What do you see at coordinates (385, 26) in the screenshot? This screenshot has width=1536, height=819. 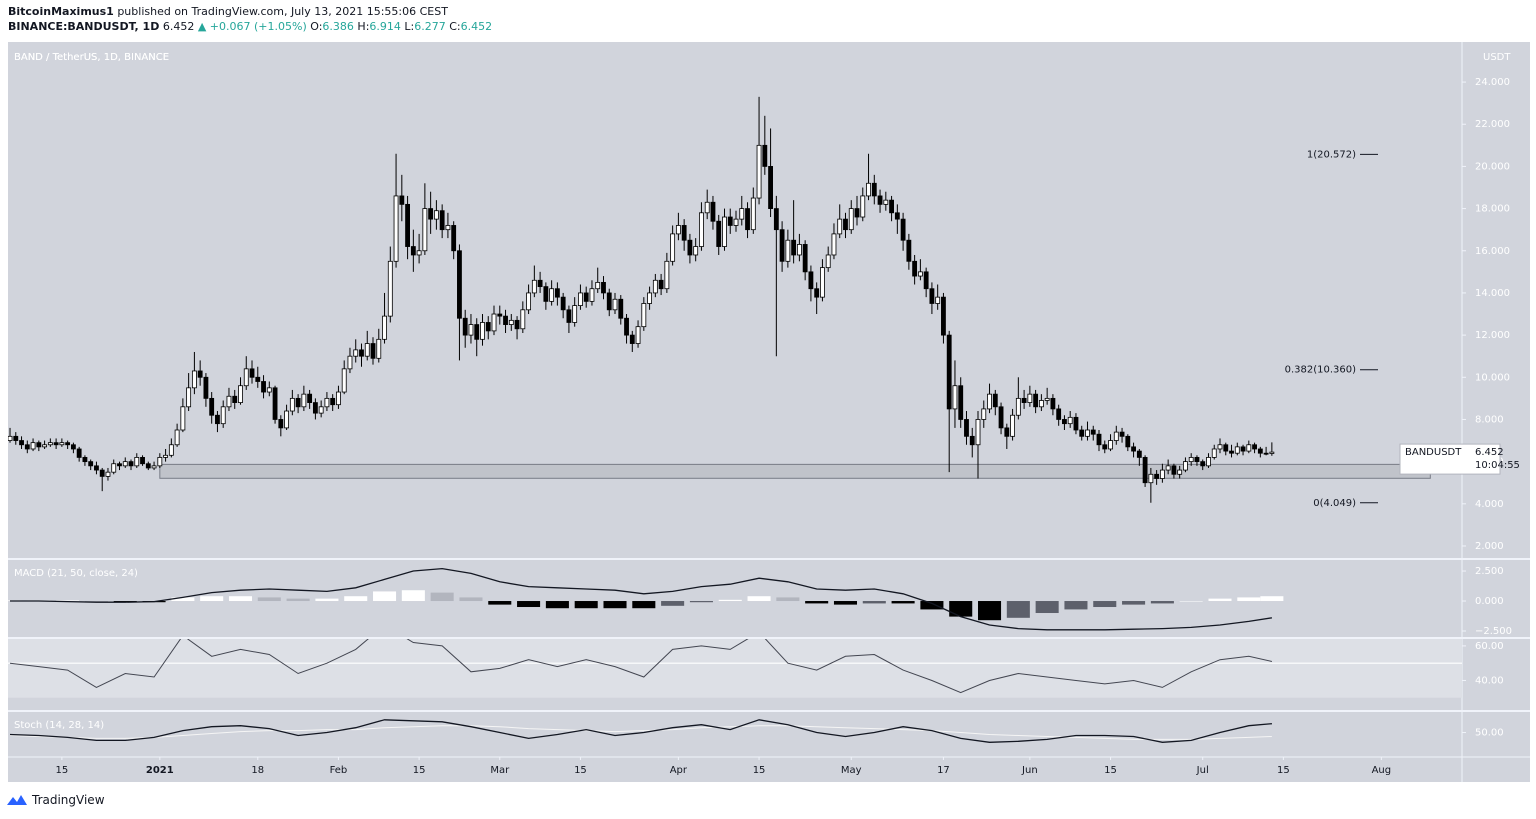 I see `ohlc-value: 6.914` at bounding box center [385, 26].